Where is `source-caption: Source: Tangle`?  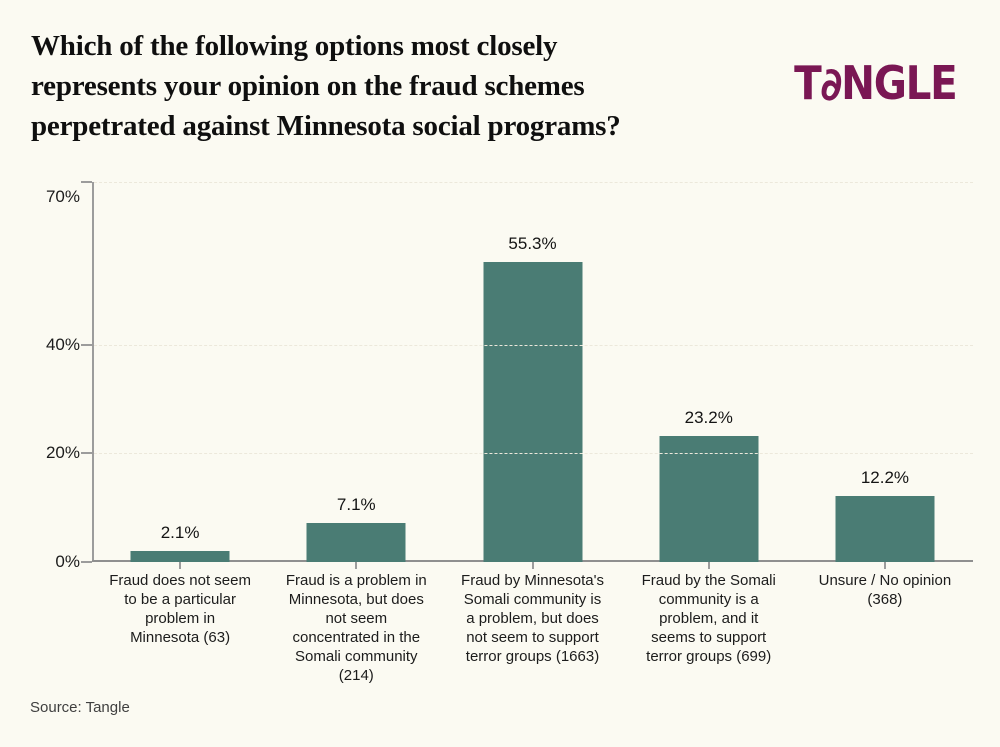 source-caption: Source: Tangle is located at coordinates (80, 707).